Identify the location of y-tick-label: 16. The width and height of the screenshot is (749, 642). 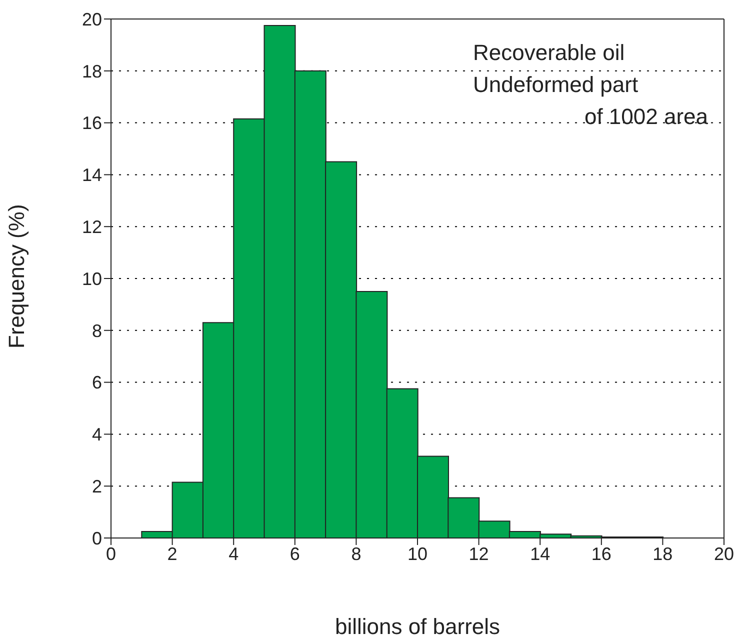
(92, 123).